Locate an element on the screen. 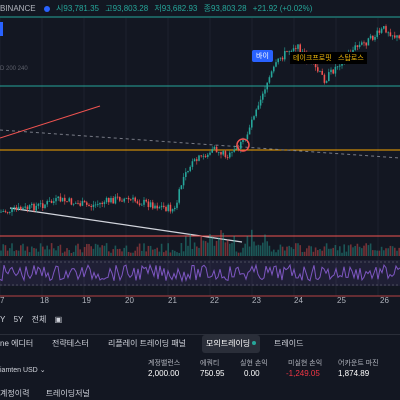  val-unrealized: -1,249.05 is located at coordinates (303, 373).